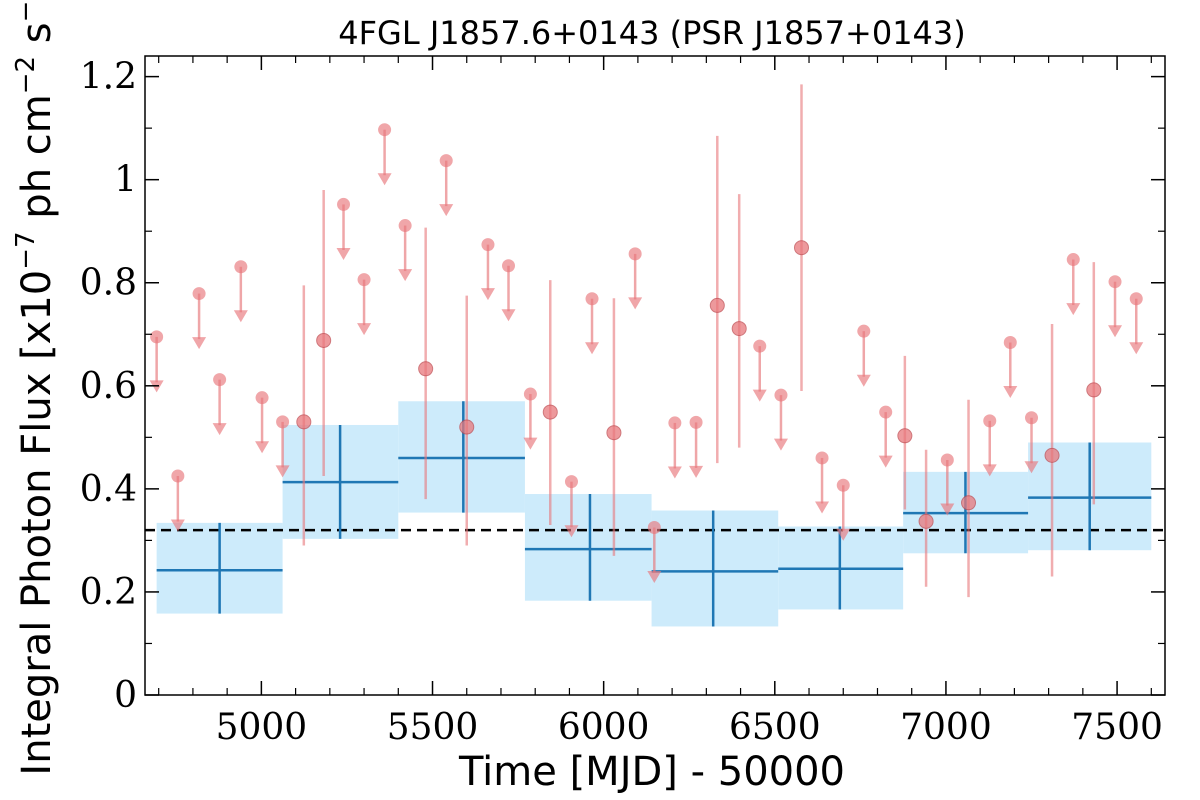 The height and width of the screenshot is (800, 1200). I want to click on x-tick-label: 6500, so click(775, 727).